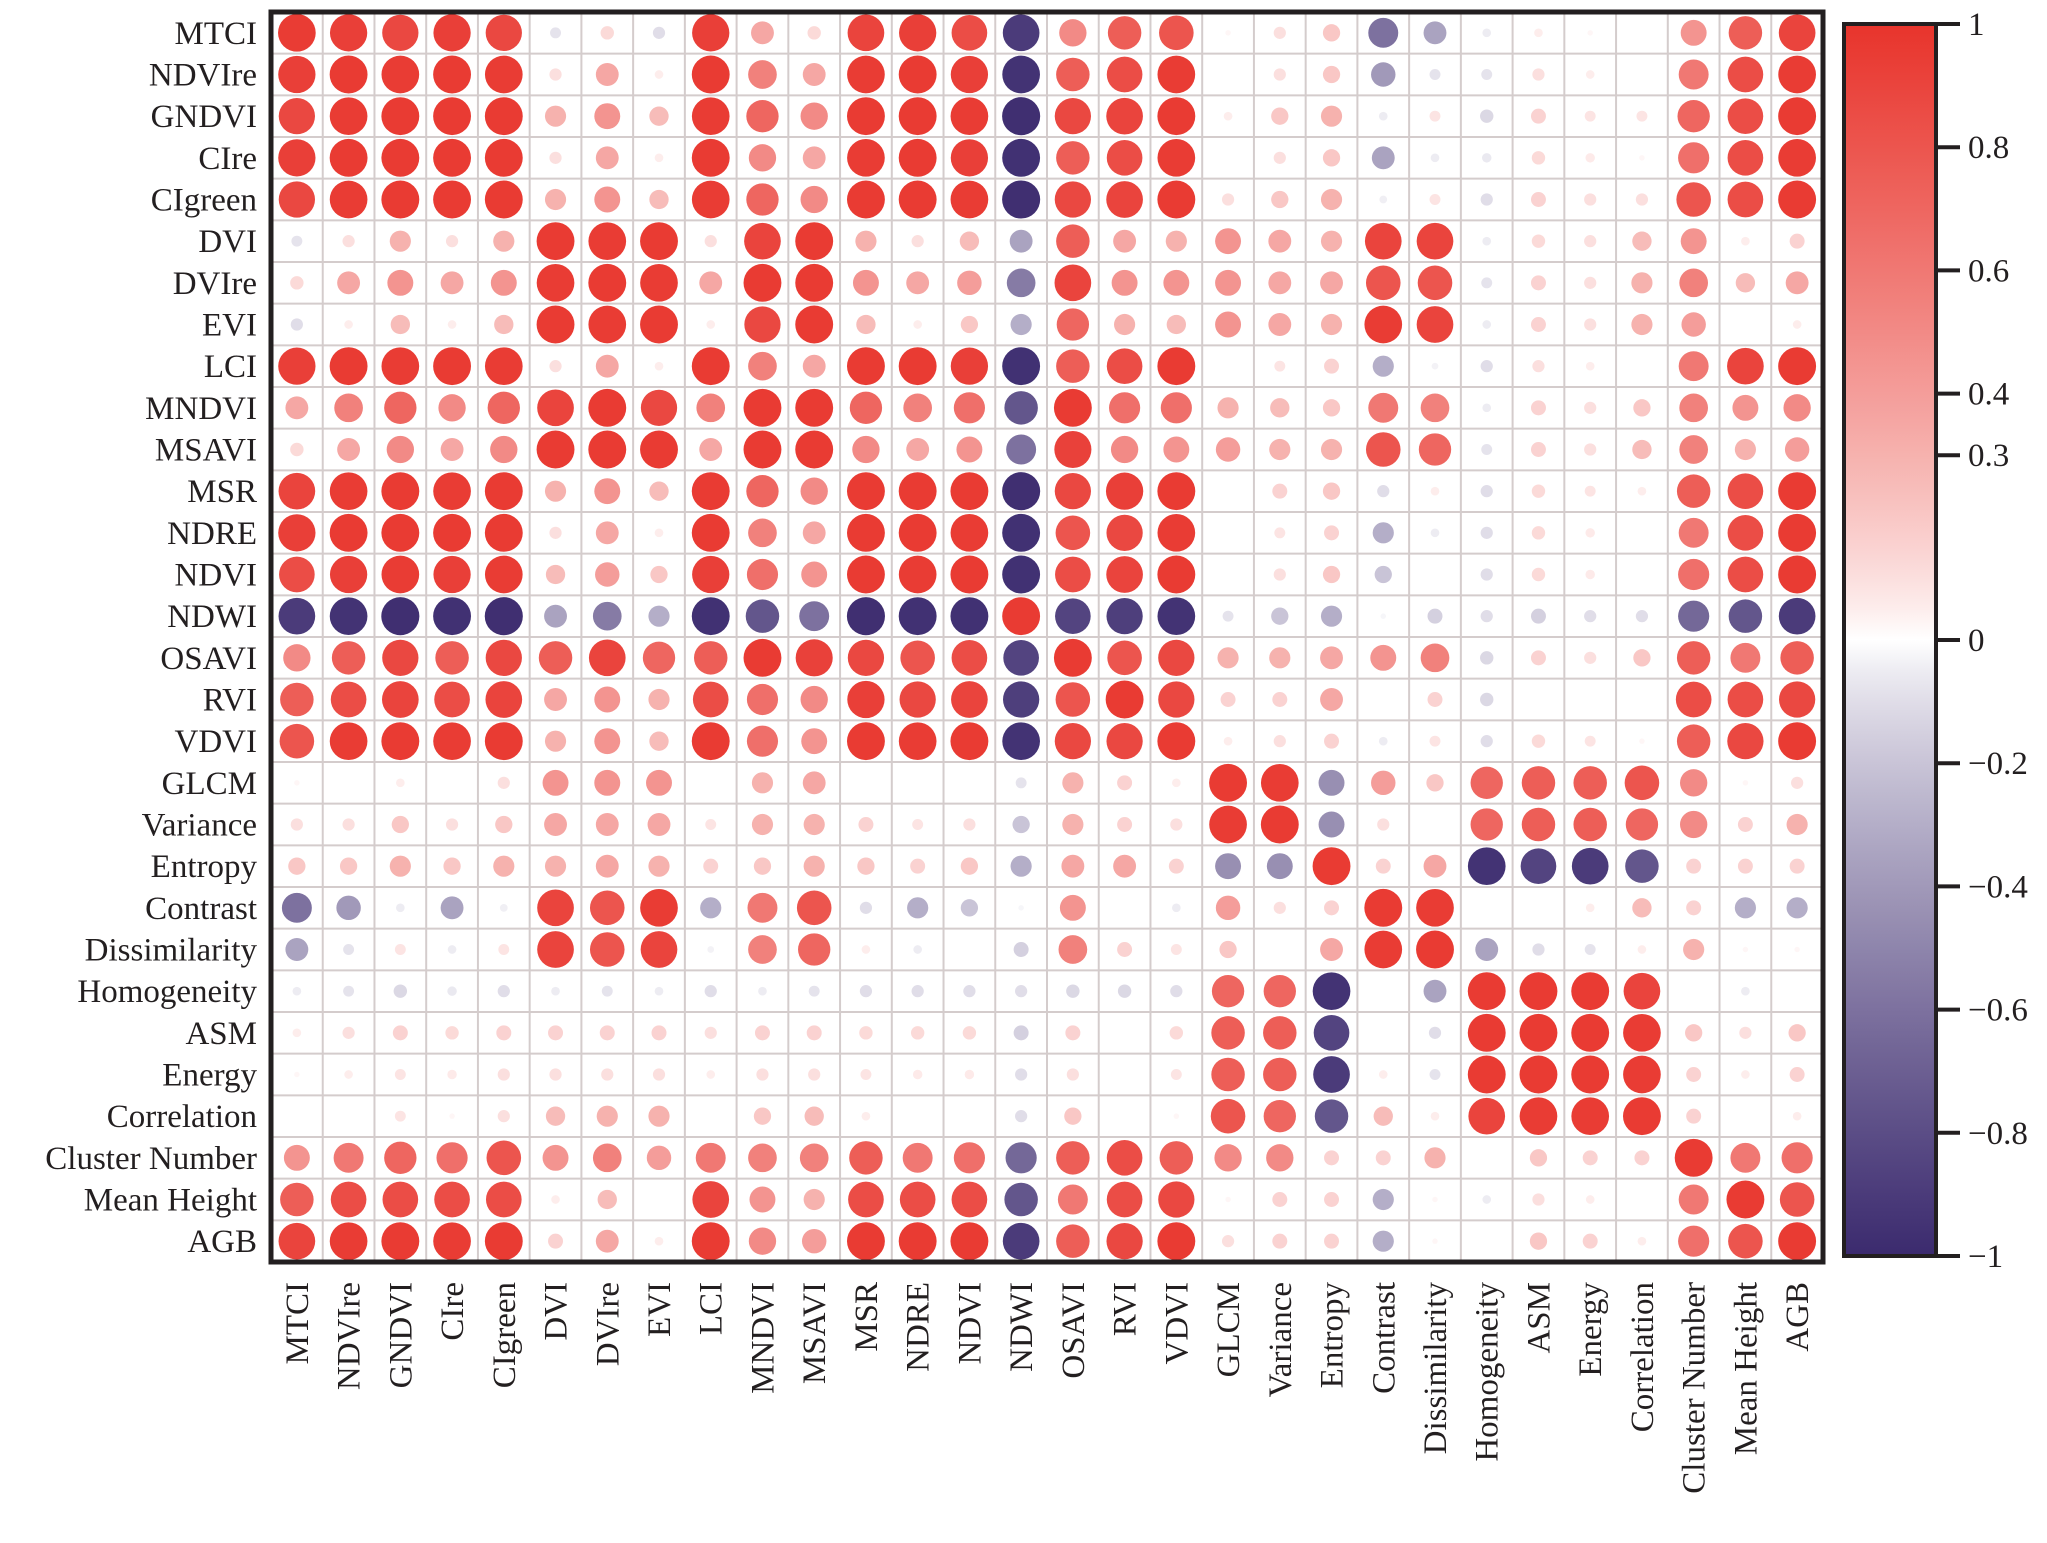  What do you see at coordinates (297, 574) in the screenshot?
I see `corr-dot-ndvi-mtci` at bounding box center [297, 574].